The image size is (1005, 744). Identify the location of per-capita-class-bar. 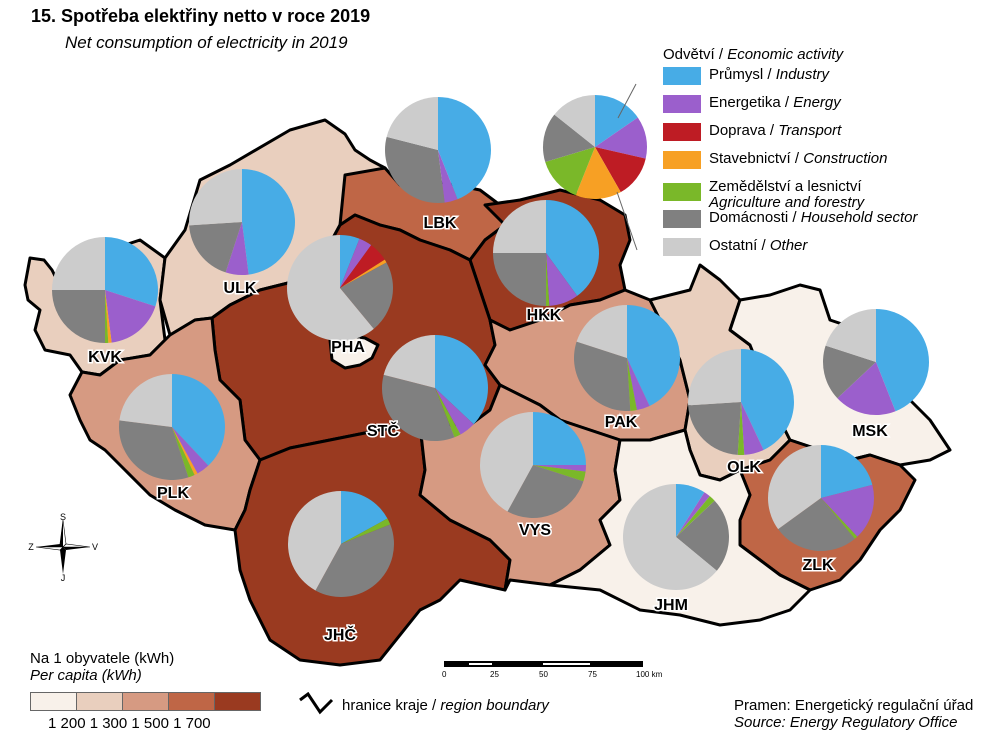
(145, 701).